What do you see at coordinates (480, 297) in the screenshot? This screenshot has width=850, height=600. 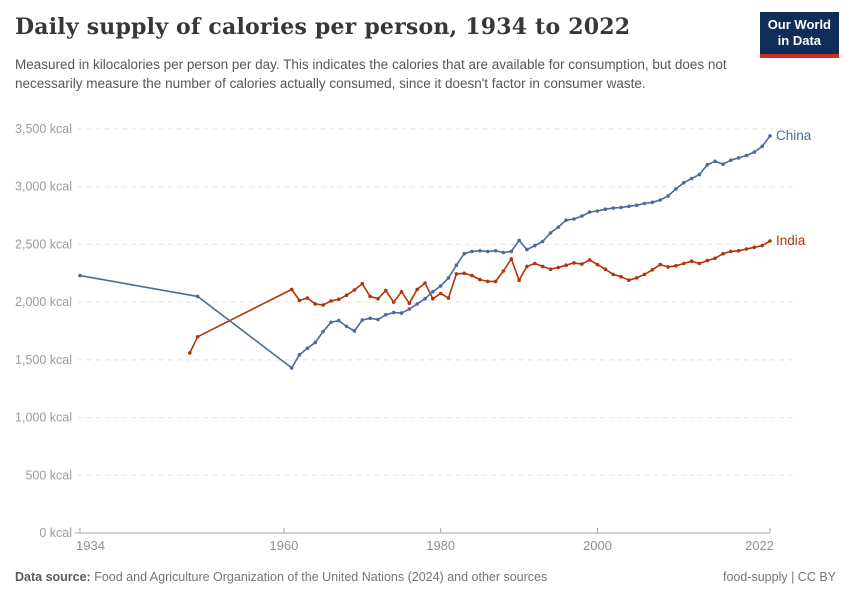 I see `series-line-india` at bounding box center [480, 297].